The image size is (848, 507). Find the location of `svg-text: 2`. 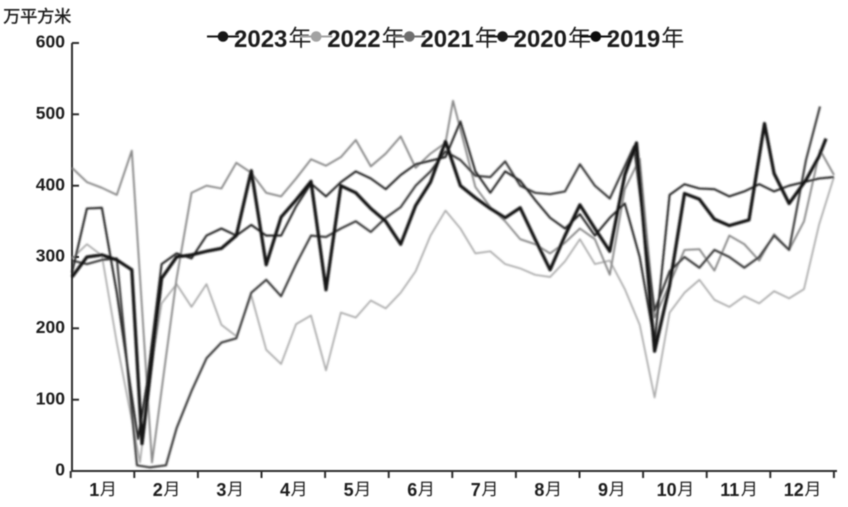

svg-text: 2 is located at coordinates (158, 490).